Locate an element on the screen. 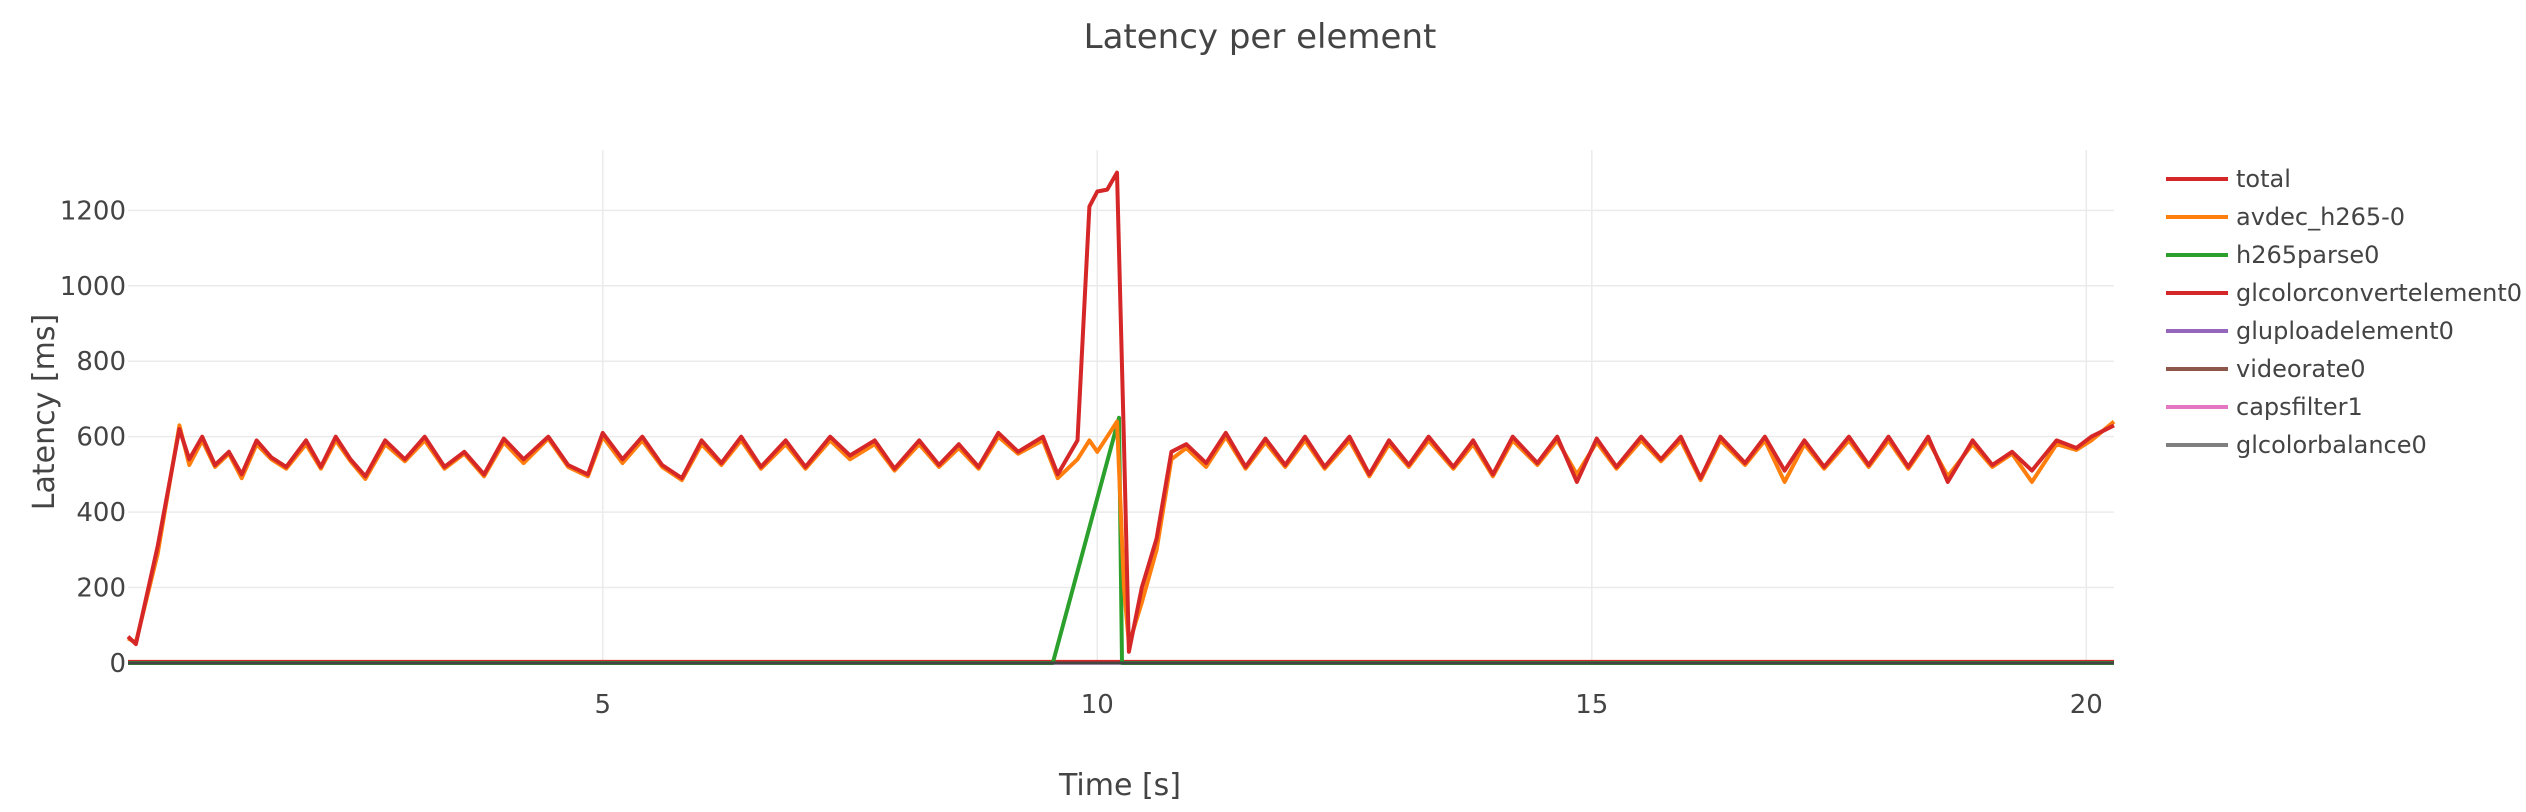 Image resolution: width=2526 pixels, height=812 pixels. y-tick-label: 1000 is located at coordinates (93, 287).